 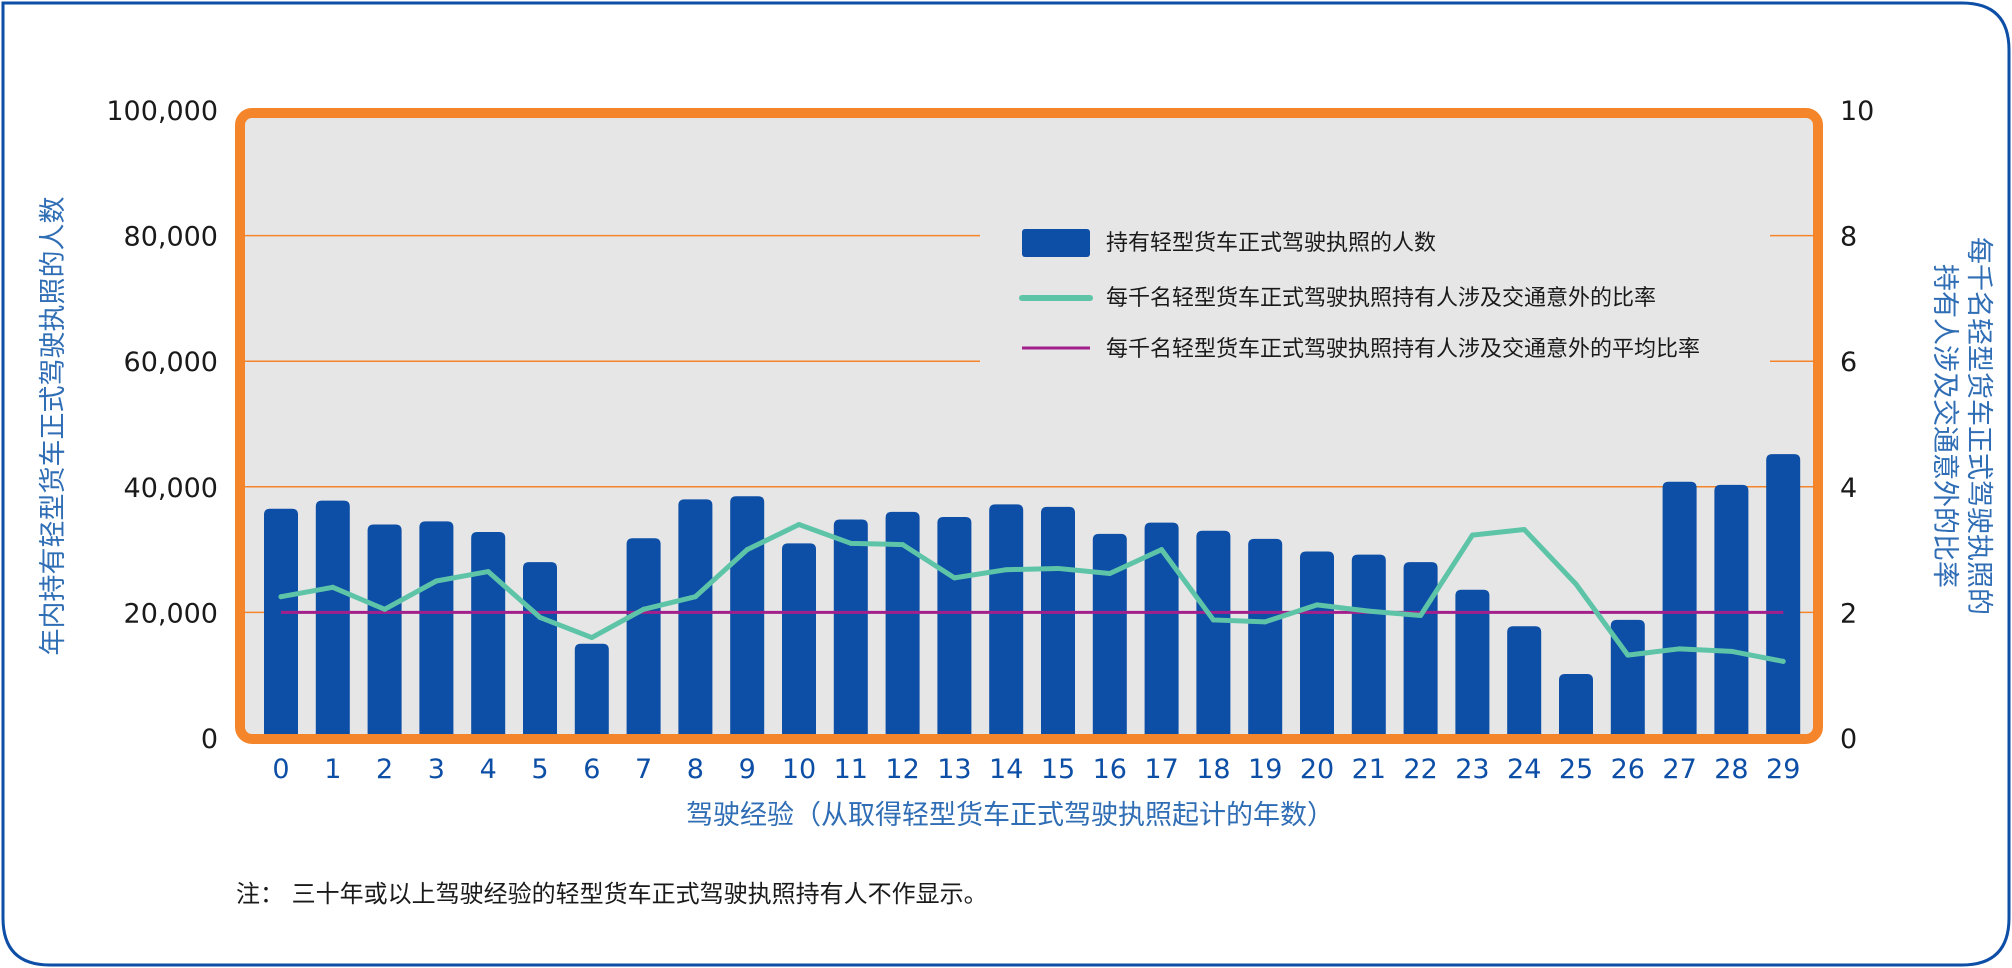 What do you see at coordinates (1944, 426) in the screenshot?
I see `y2-axis-title-line-2: 持有人涉及交通意外的比率` at bounding box center [1944, 426].